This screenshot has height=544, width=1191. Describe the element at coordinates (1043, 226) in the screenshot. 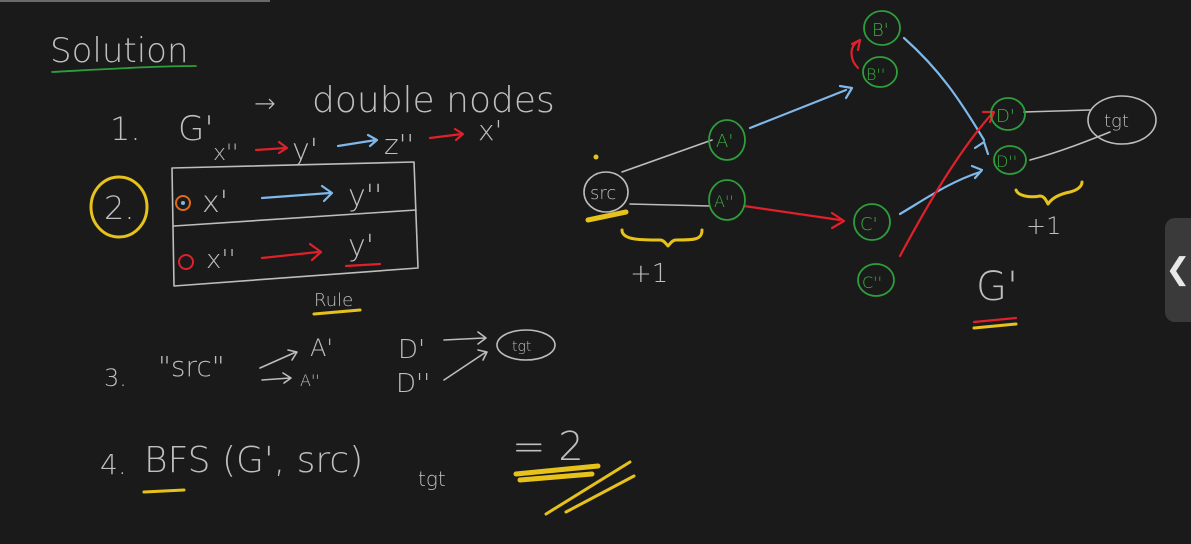

I see `plus-right: +1` at that location.